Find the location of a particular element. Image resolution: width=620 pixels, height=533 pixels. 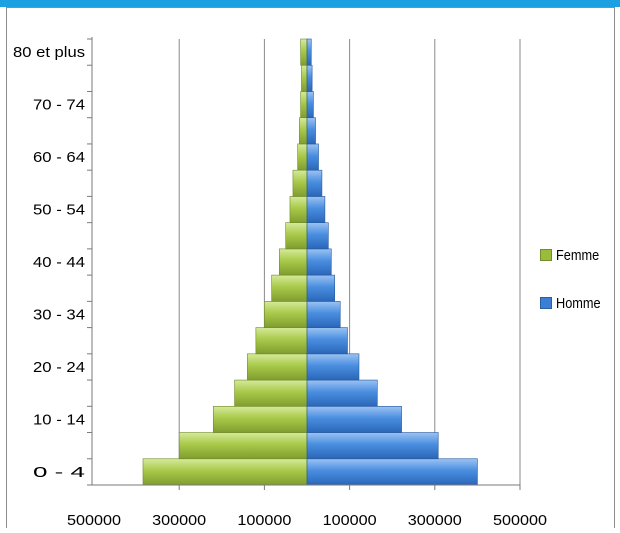

y-tick-label: 50 - 54 is located at coordinates (59, 210).